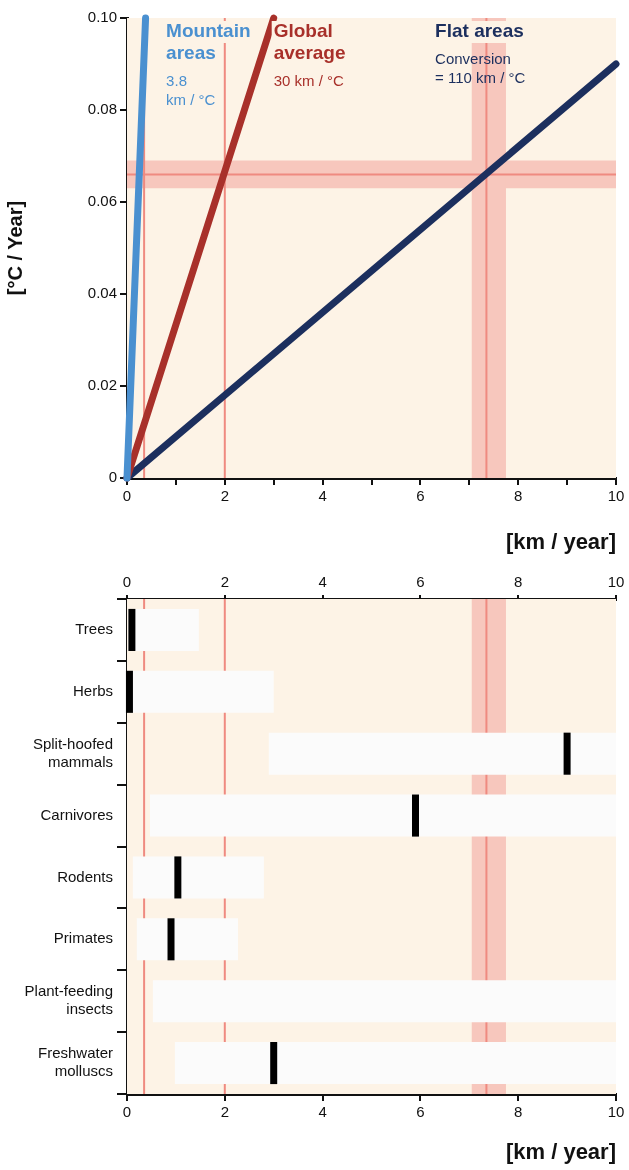  I want to click on y-tick-label: 0, so click(112, 477).